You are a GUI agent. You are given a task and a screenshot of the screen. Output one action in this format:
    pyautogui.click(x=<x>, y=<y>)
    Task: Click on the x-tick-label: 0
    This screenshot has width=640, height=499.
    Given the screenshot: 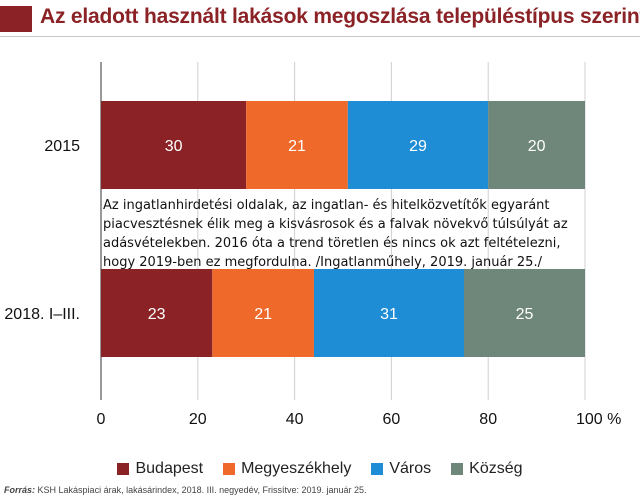 What is the action you would take?
    pyautogui.click(x=101, y=419)
    